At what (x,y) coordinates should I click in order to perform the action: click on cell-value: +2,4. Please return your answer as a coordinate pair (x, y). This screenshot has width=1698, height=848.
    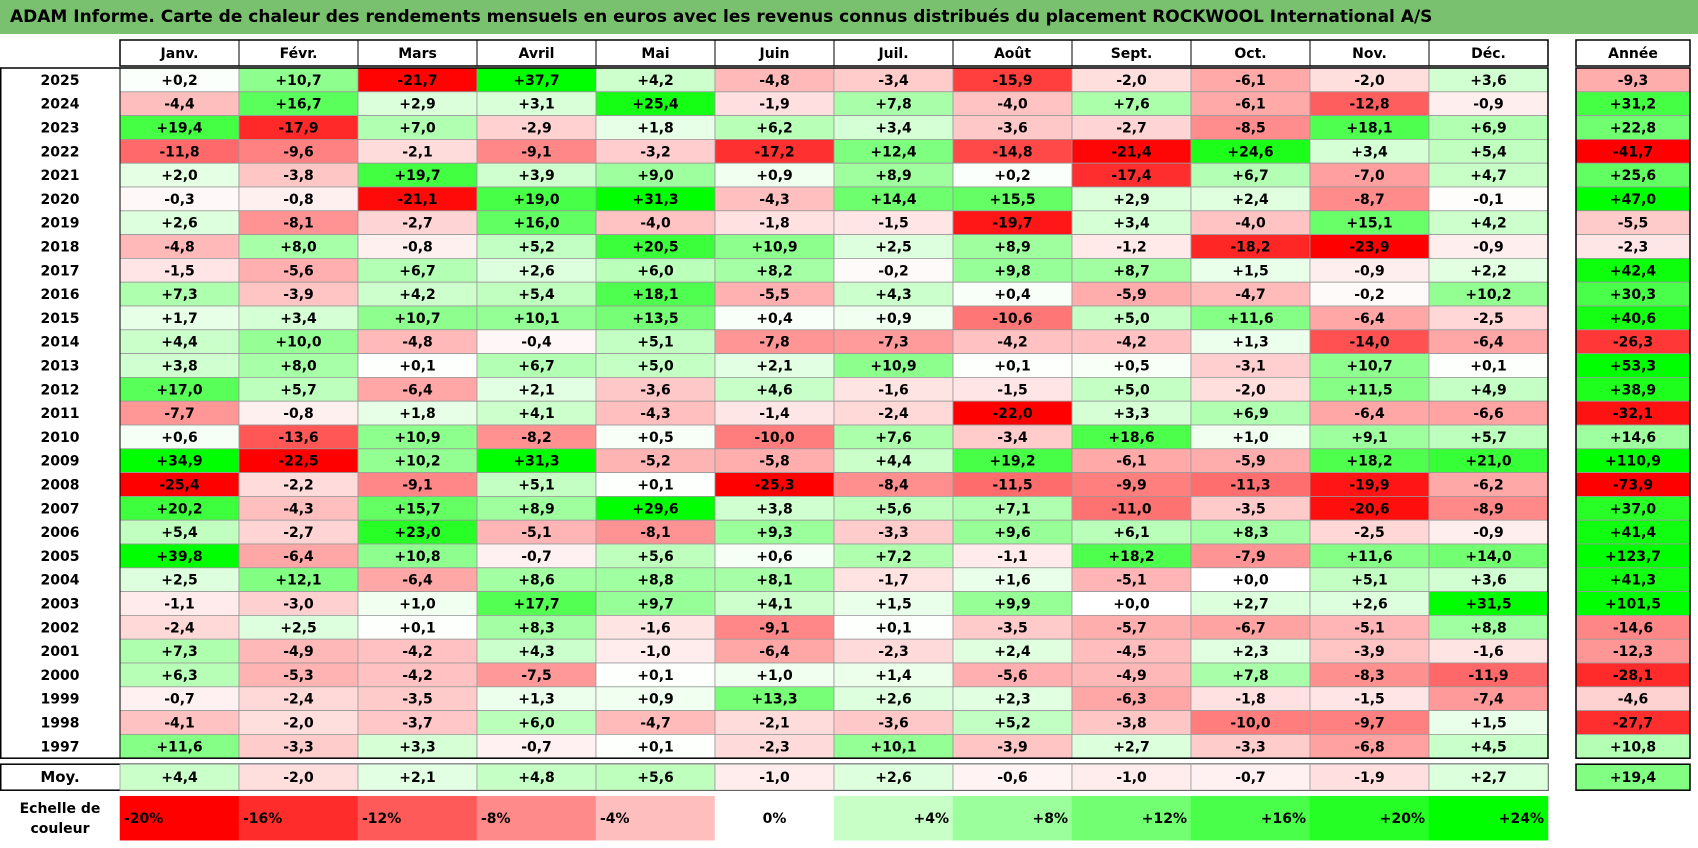
    Looking at the image, I should click on (1250, 200).